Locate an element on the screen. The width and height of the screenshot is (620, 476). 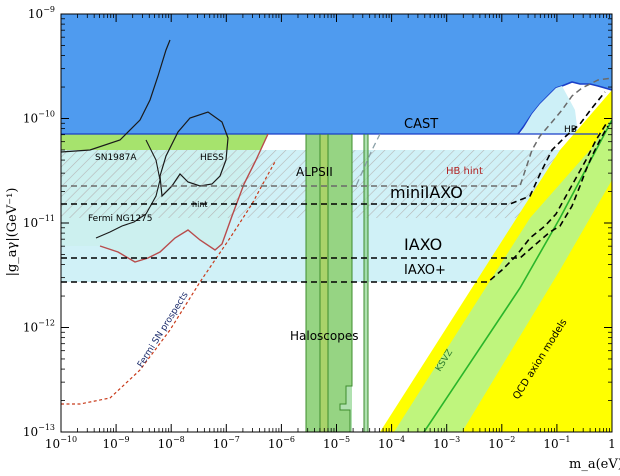
y-axis-label: |g_aγ|(GeV⁻¹) is located at coordinates (12, 232).